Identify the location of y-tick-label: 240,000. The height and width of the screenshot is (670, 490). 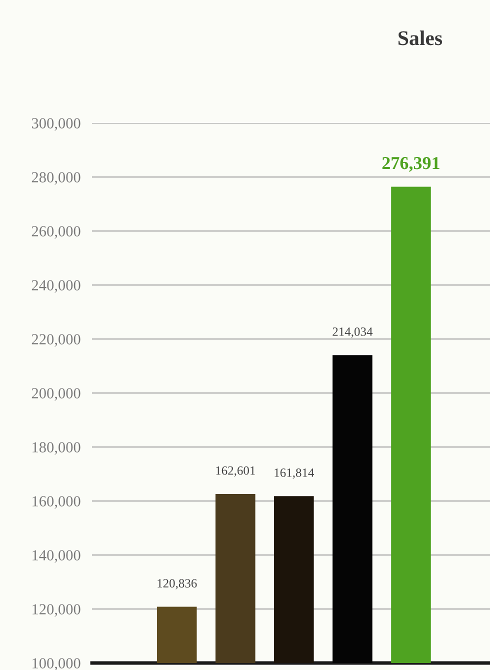
(56, 286).